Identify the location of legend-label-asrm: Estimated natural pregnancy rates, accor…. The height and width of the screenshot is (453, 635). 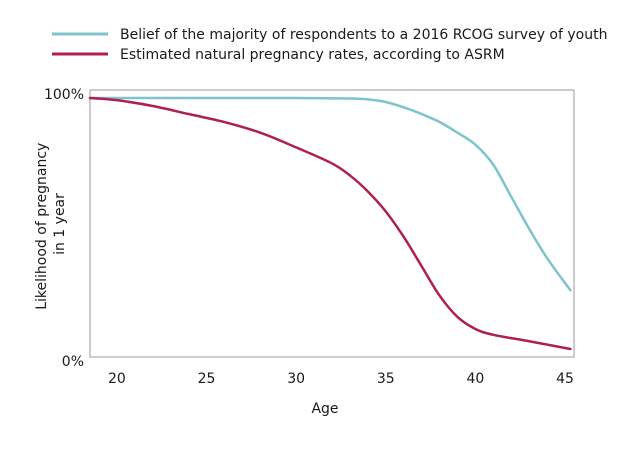
(312, 55).